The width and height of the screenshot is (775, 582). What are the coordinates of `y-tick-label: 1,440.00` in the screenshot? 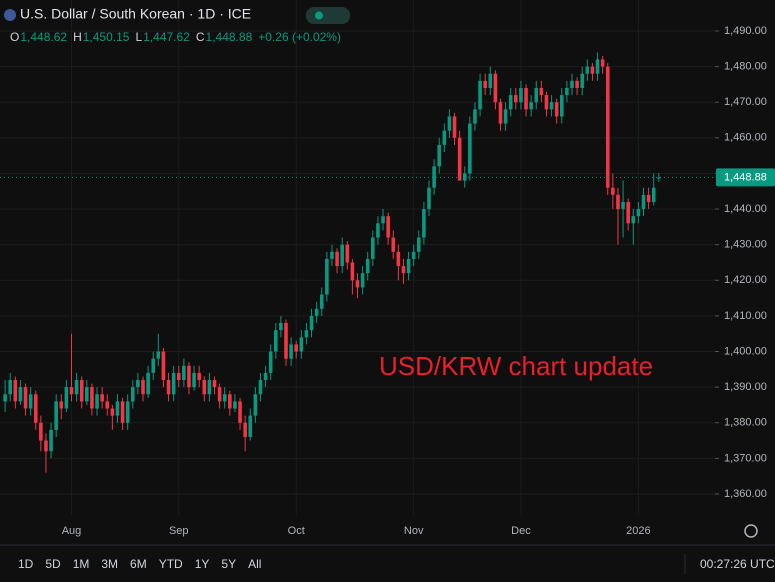 It's located at (745, 209).